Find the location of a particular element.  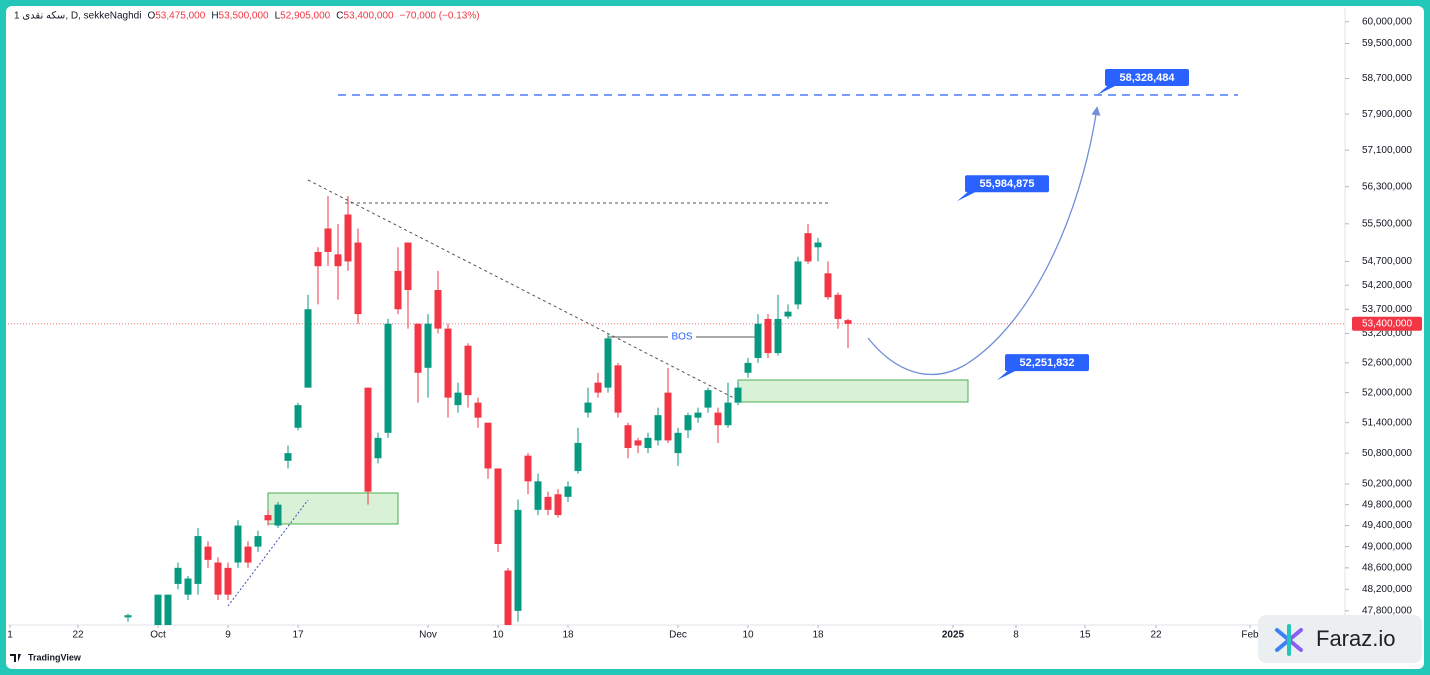

last-price-label: 53,400,000 is located at coordinates (1387, 323).